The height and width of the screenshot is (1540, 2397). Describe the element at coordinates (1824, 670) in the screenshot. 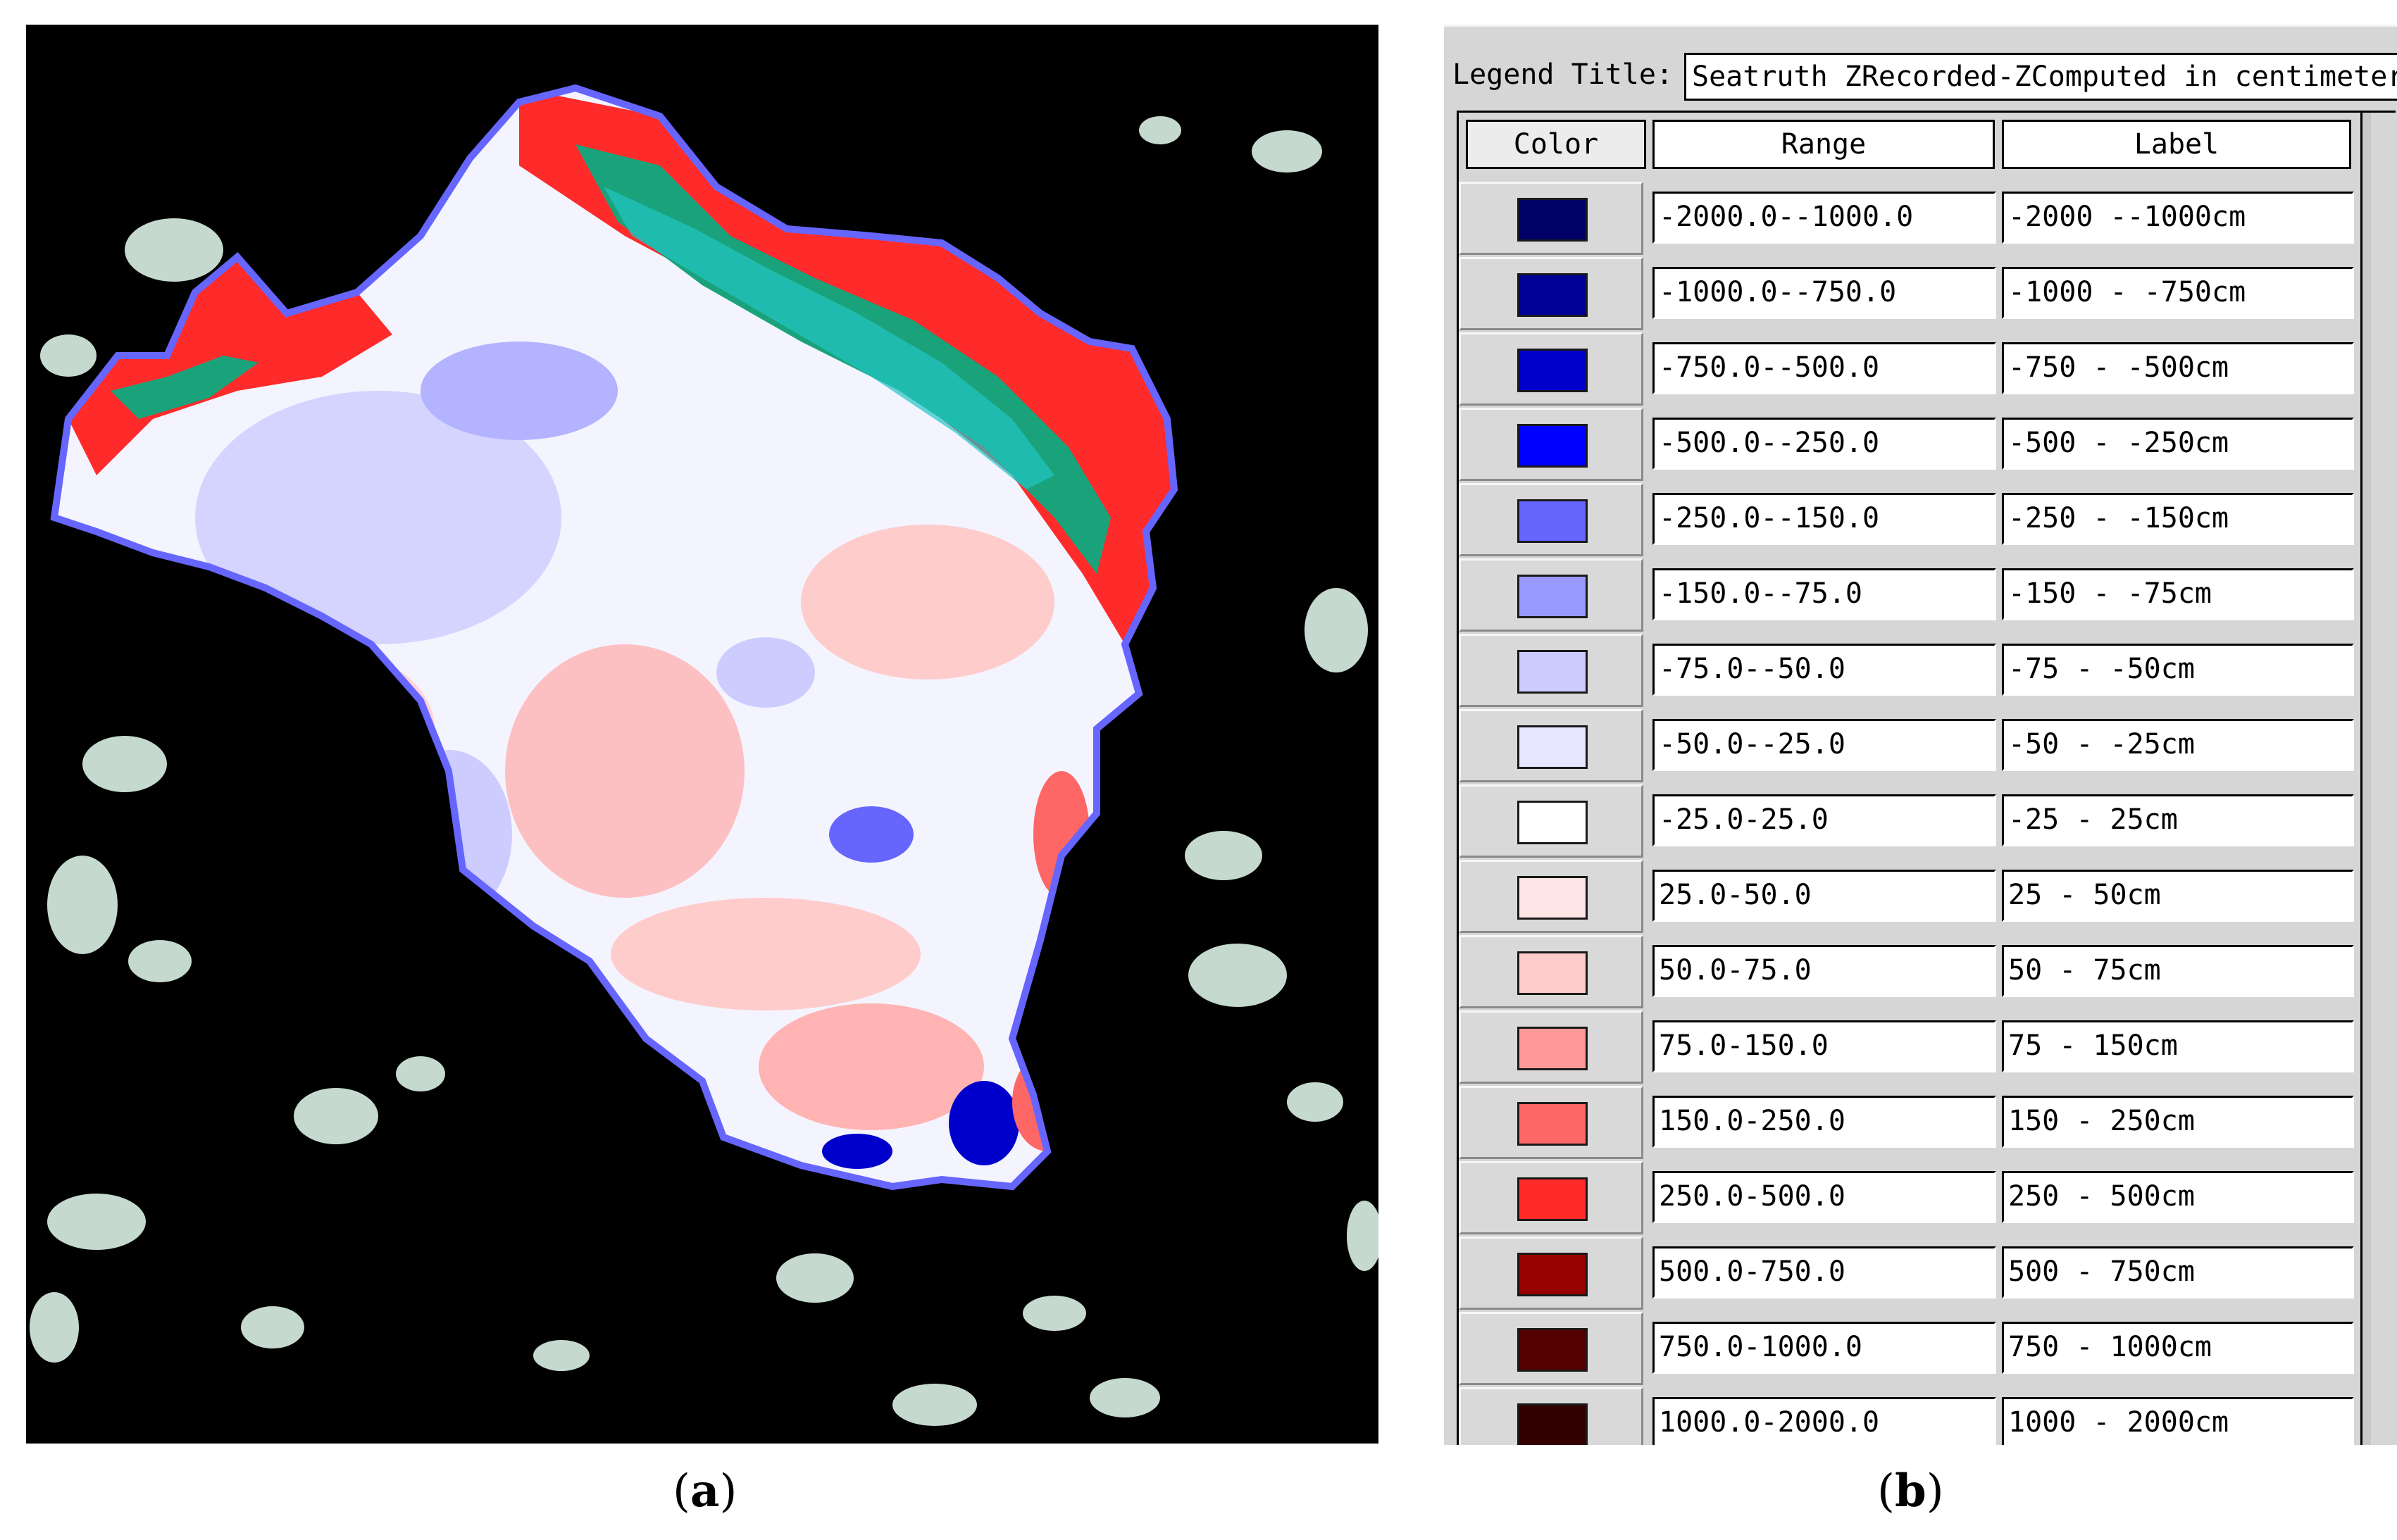

I see `range-field: -75.0--50.0` at that location.